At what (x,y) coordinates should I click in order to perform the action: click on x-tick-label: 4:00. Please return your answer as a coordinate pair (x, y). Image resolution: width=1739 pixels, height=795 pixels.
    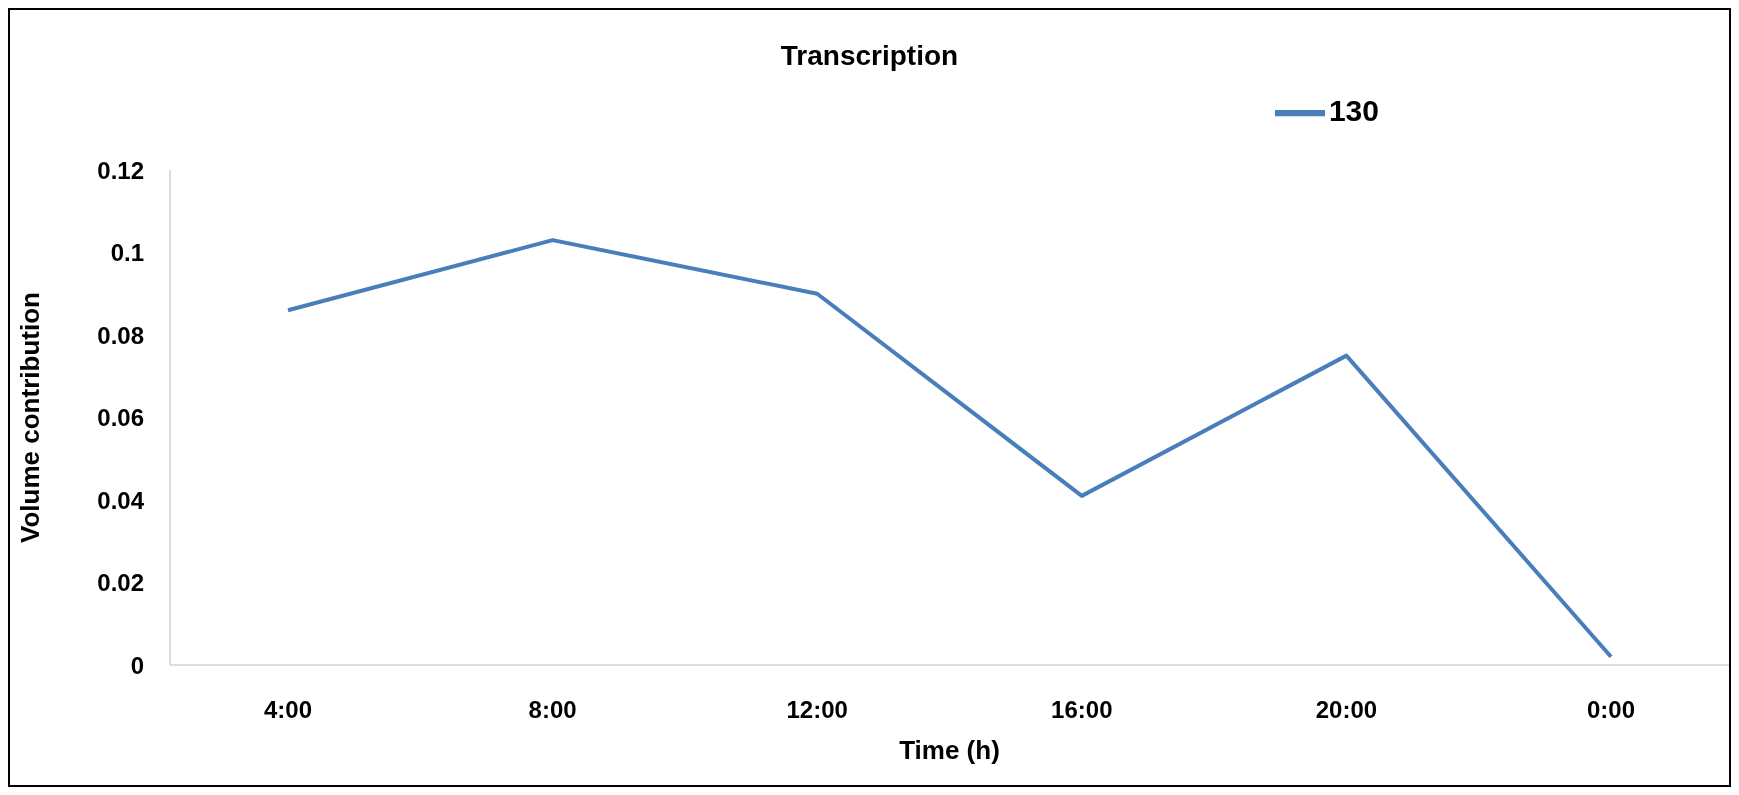
    Looking at the image, I should click on (288, 710).